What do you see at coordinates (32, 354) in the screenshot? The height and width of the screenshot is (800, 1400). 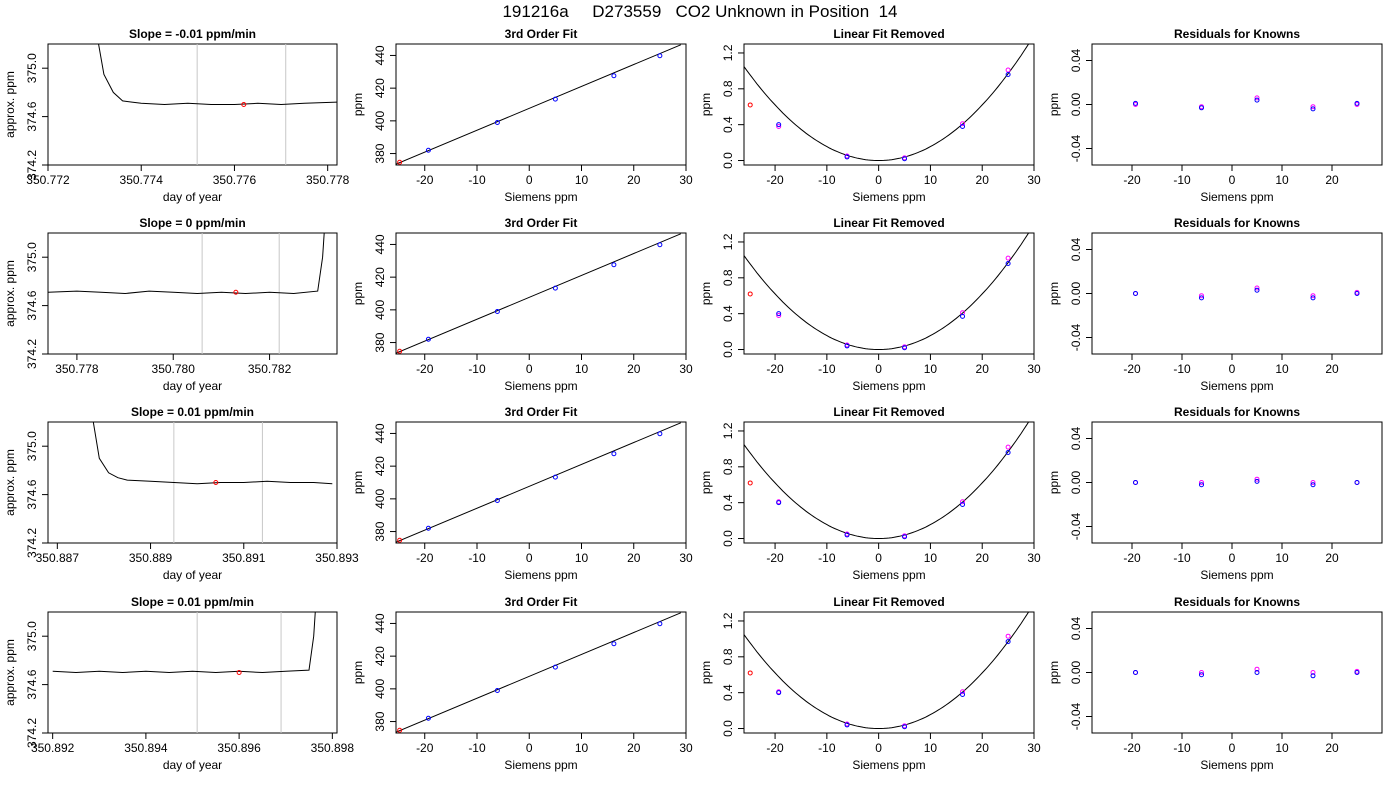 I see `y-tick-label: 374.2` at bounding box center [32, 354].